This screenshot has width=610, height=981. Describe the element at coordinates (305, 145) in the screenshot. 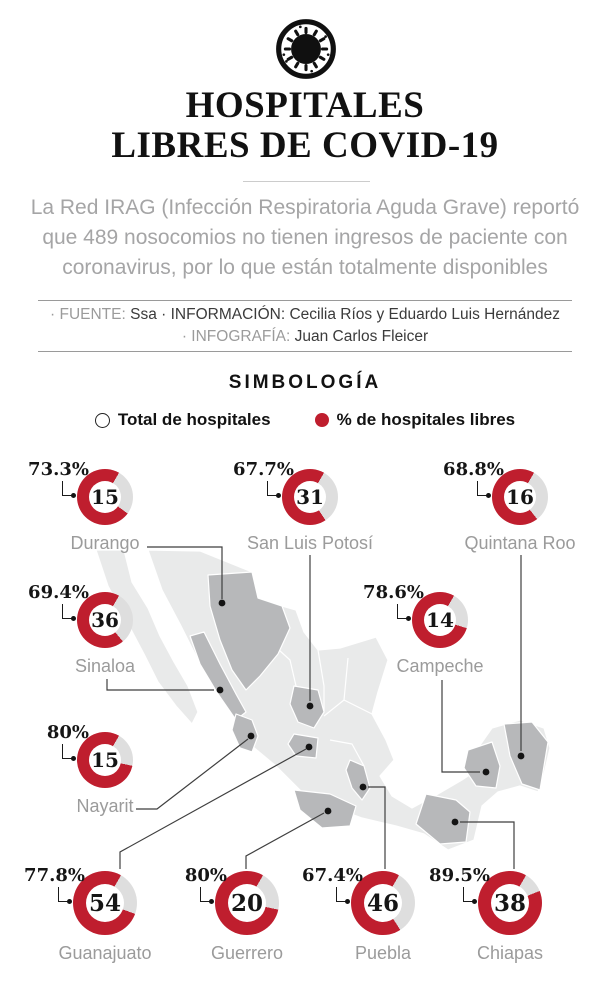

I see `title-line-2: LIBRES DE COVID-19` at that location.